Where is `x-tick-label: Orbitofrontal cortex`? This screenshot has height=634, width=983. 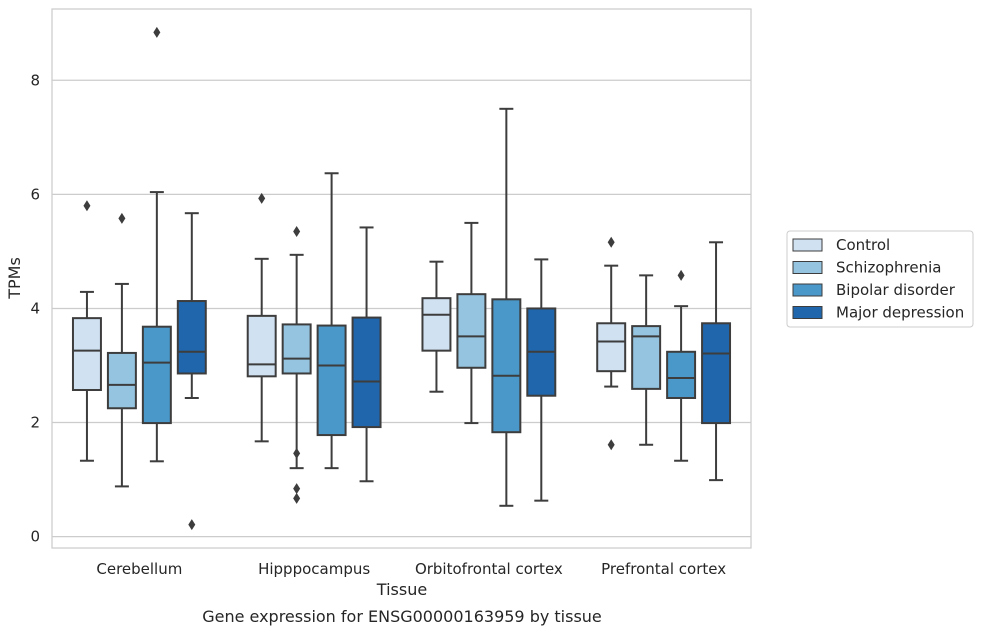
x-tick-label: Orbitofrontal cortex is located at coordinates (489, 569).